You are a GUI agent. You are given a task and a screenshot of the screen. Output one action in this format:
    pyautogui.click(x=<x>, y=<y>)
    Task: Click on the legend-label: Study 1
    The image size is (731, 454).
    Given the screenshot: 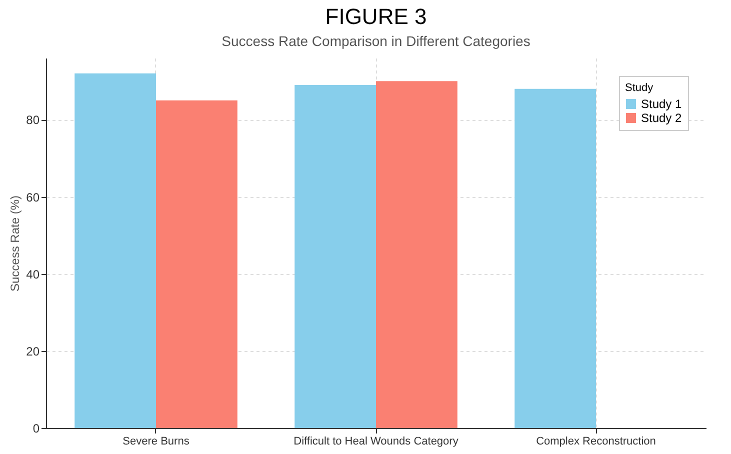 What is the action you would take?
    pyautogui.click(x=661, y=104)
    